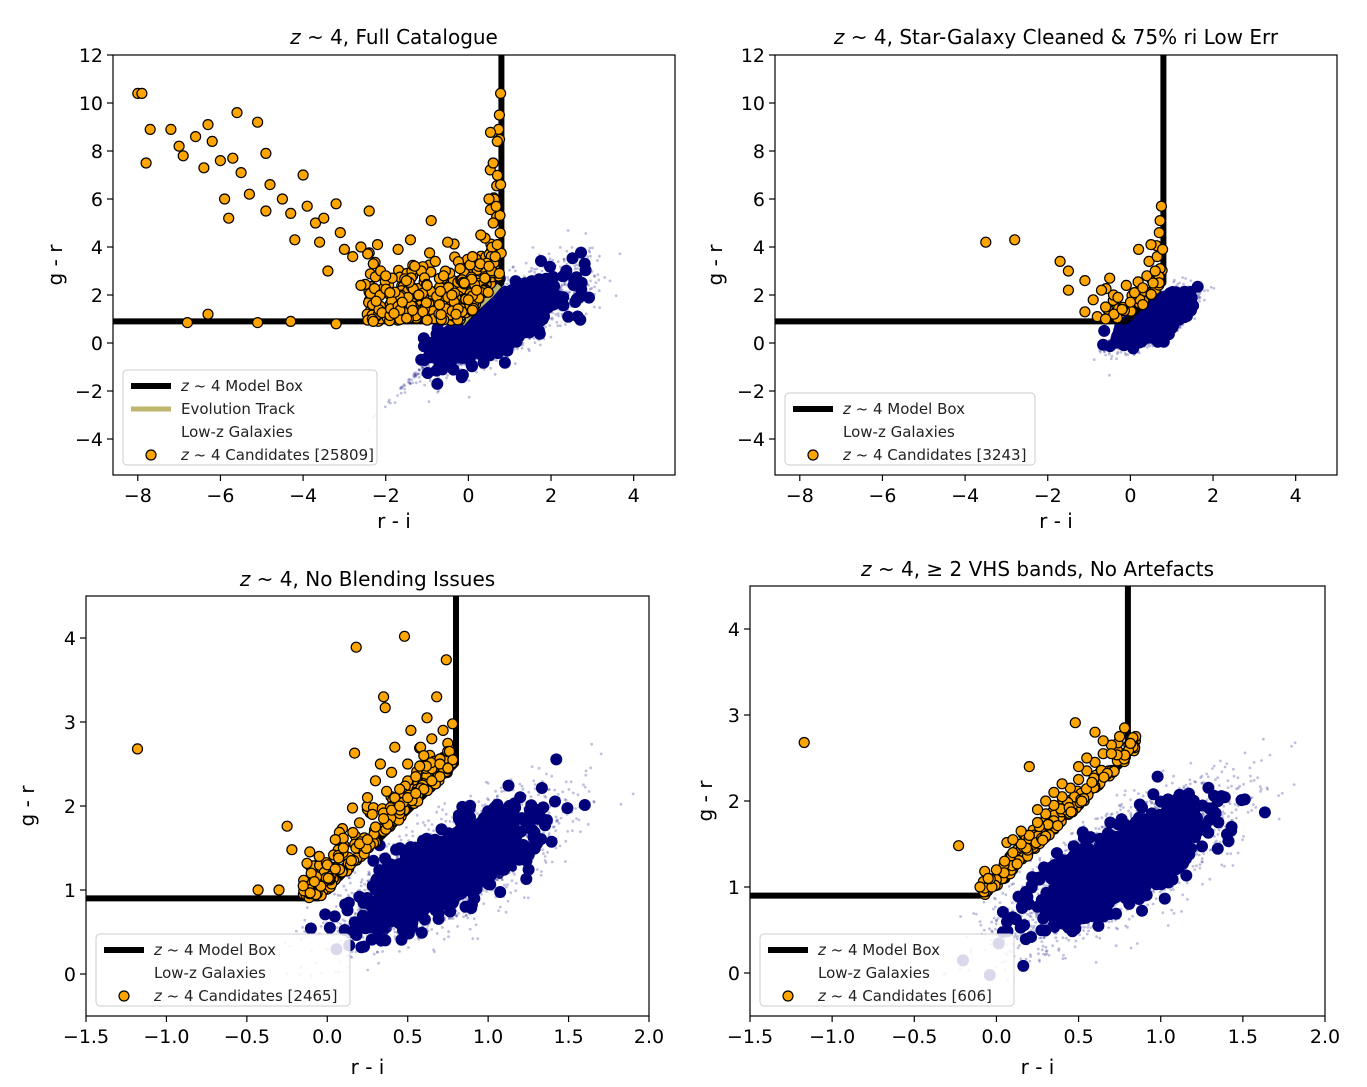  I want to click on legend-candidate-swatch, so click(151, 455).